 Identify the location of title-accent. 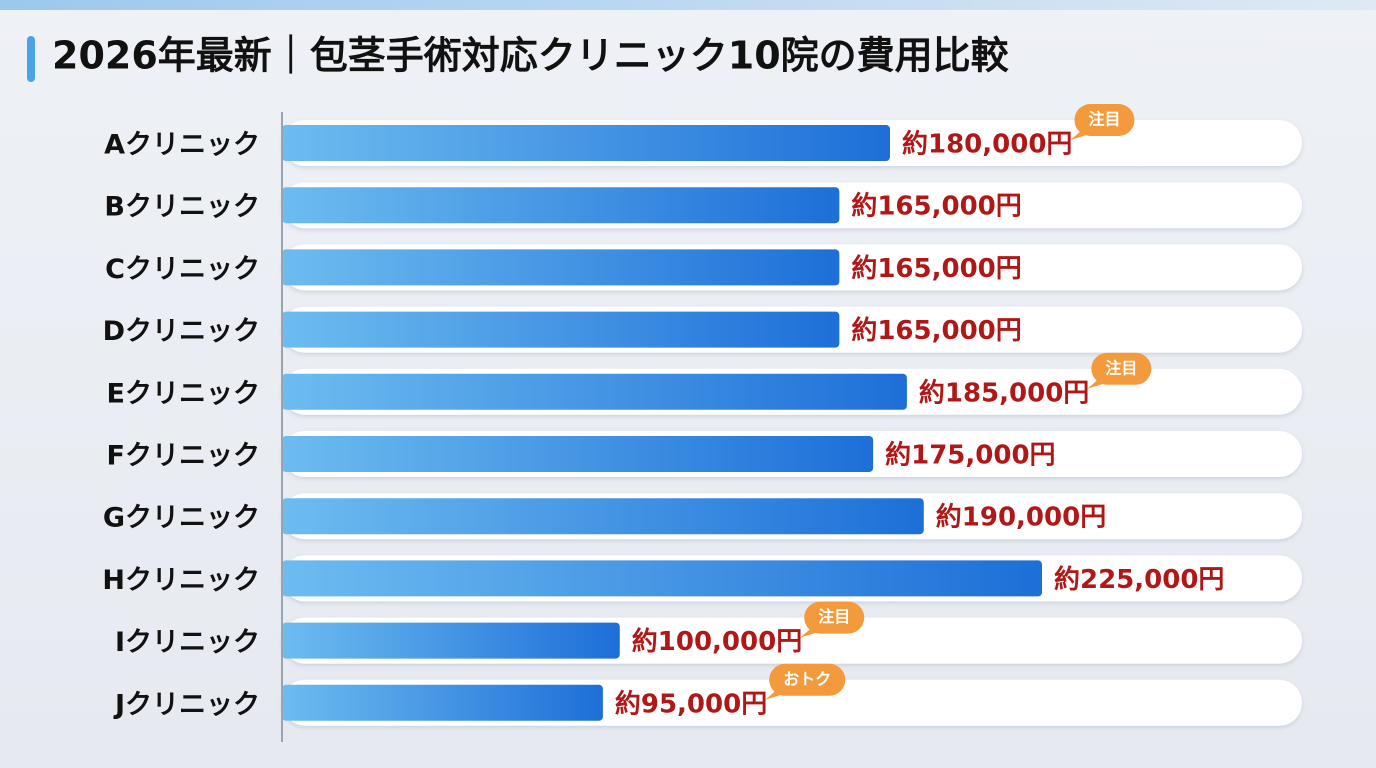
(31, 59).